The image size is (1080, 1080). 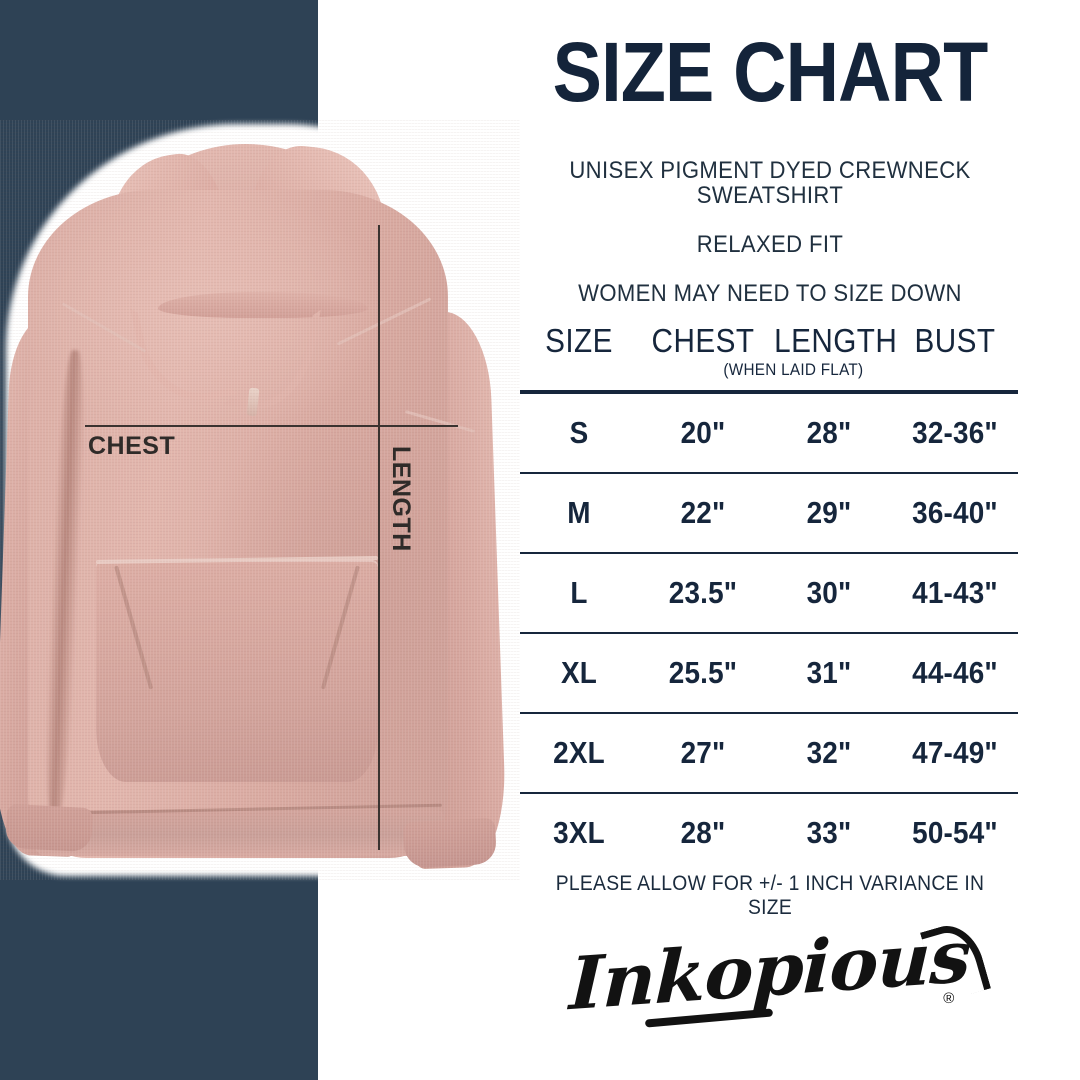 I want to click on cell-chest: 28", so click(x=703, y=832).